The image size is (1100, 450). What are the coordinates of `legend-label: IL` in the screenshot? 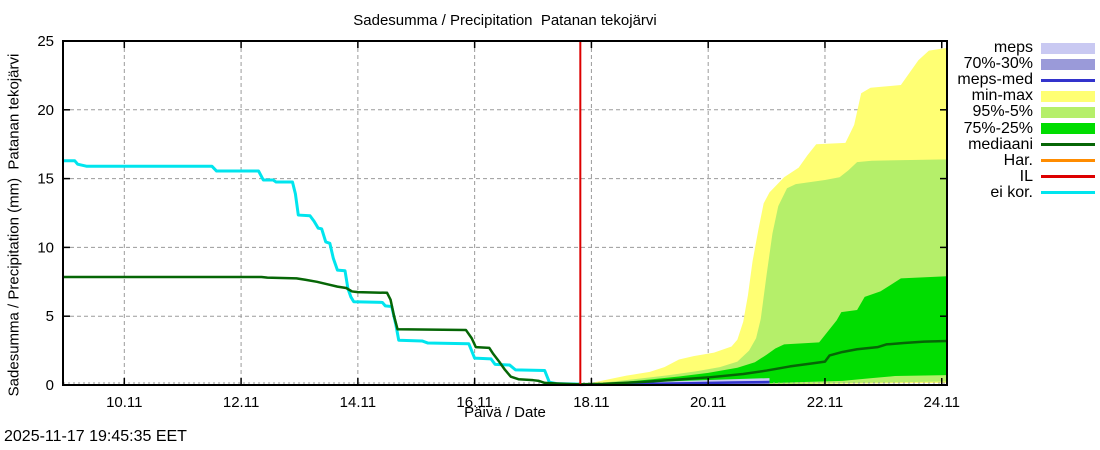 It's located at (1026, 176).